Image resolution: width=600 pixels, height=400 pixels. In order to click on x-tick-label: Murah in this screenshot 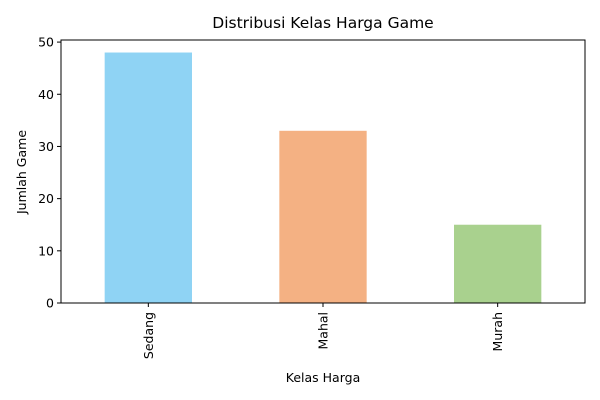, I will do `click(497, 331)`.